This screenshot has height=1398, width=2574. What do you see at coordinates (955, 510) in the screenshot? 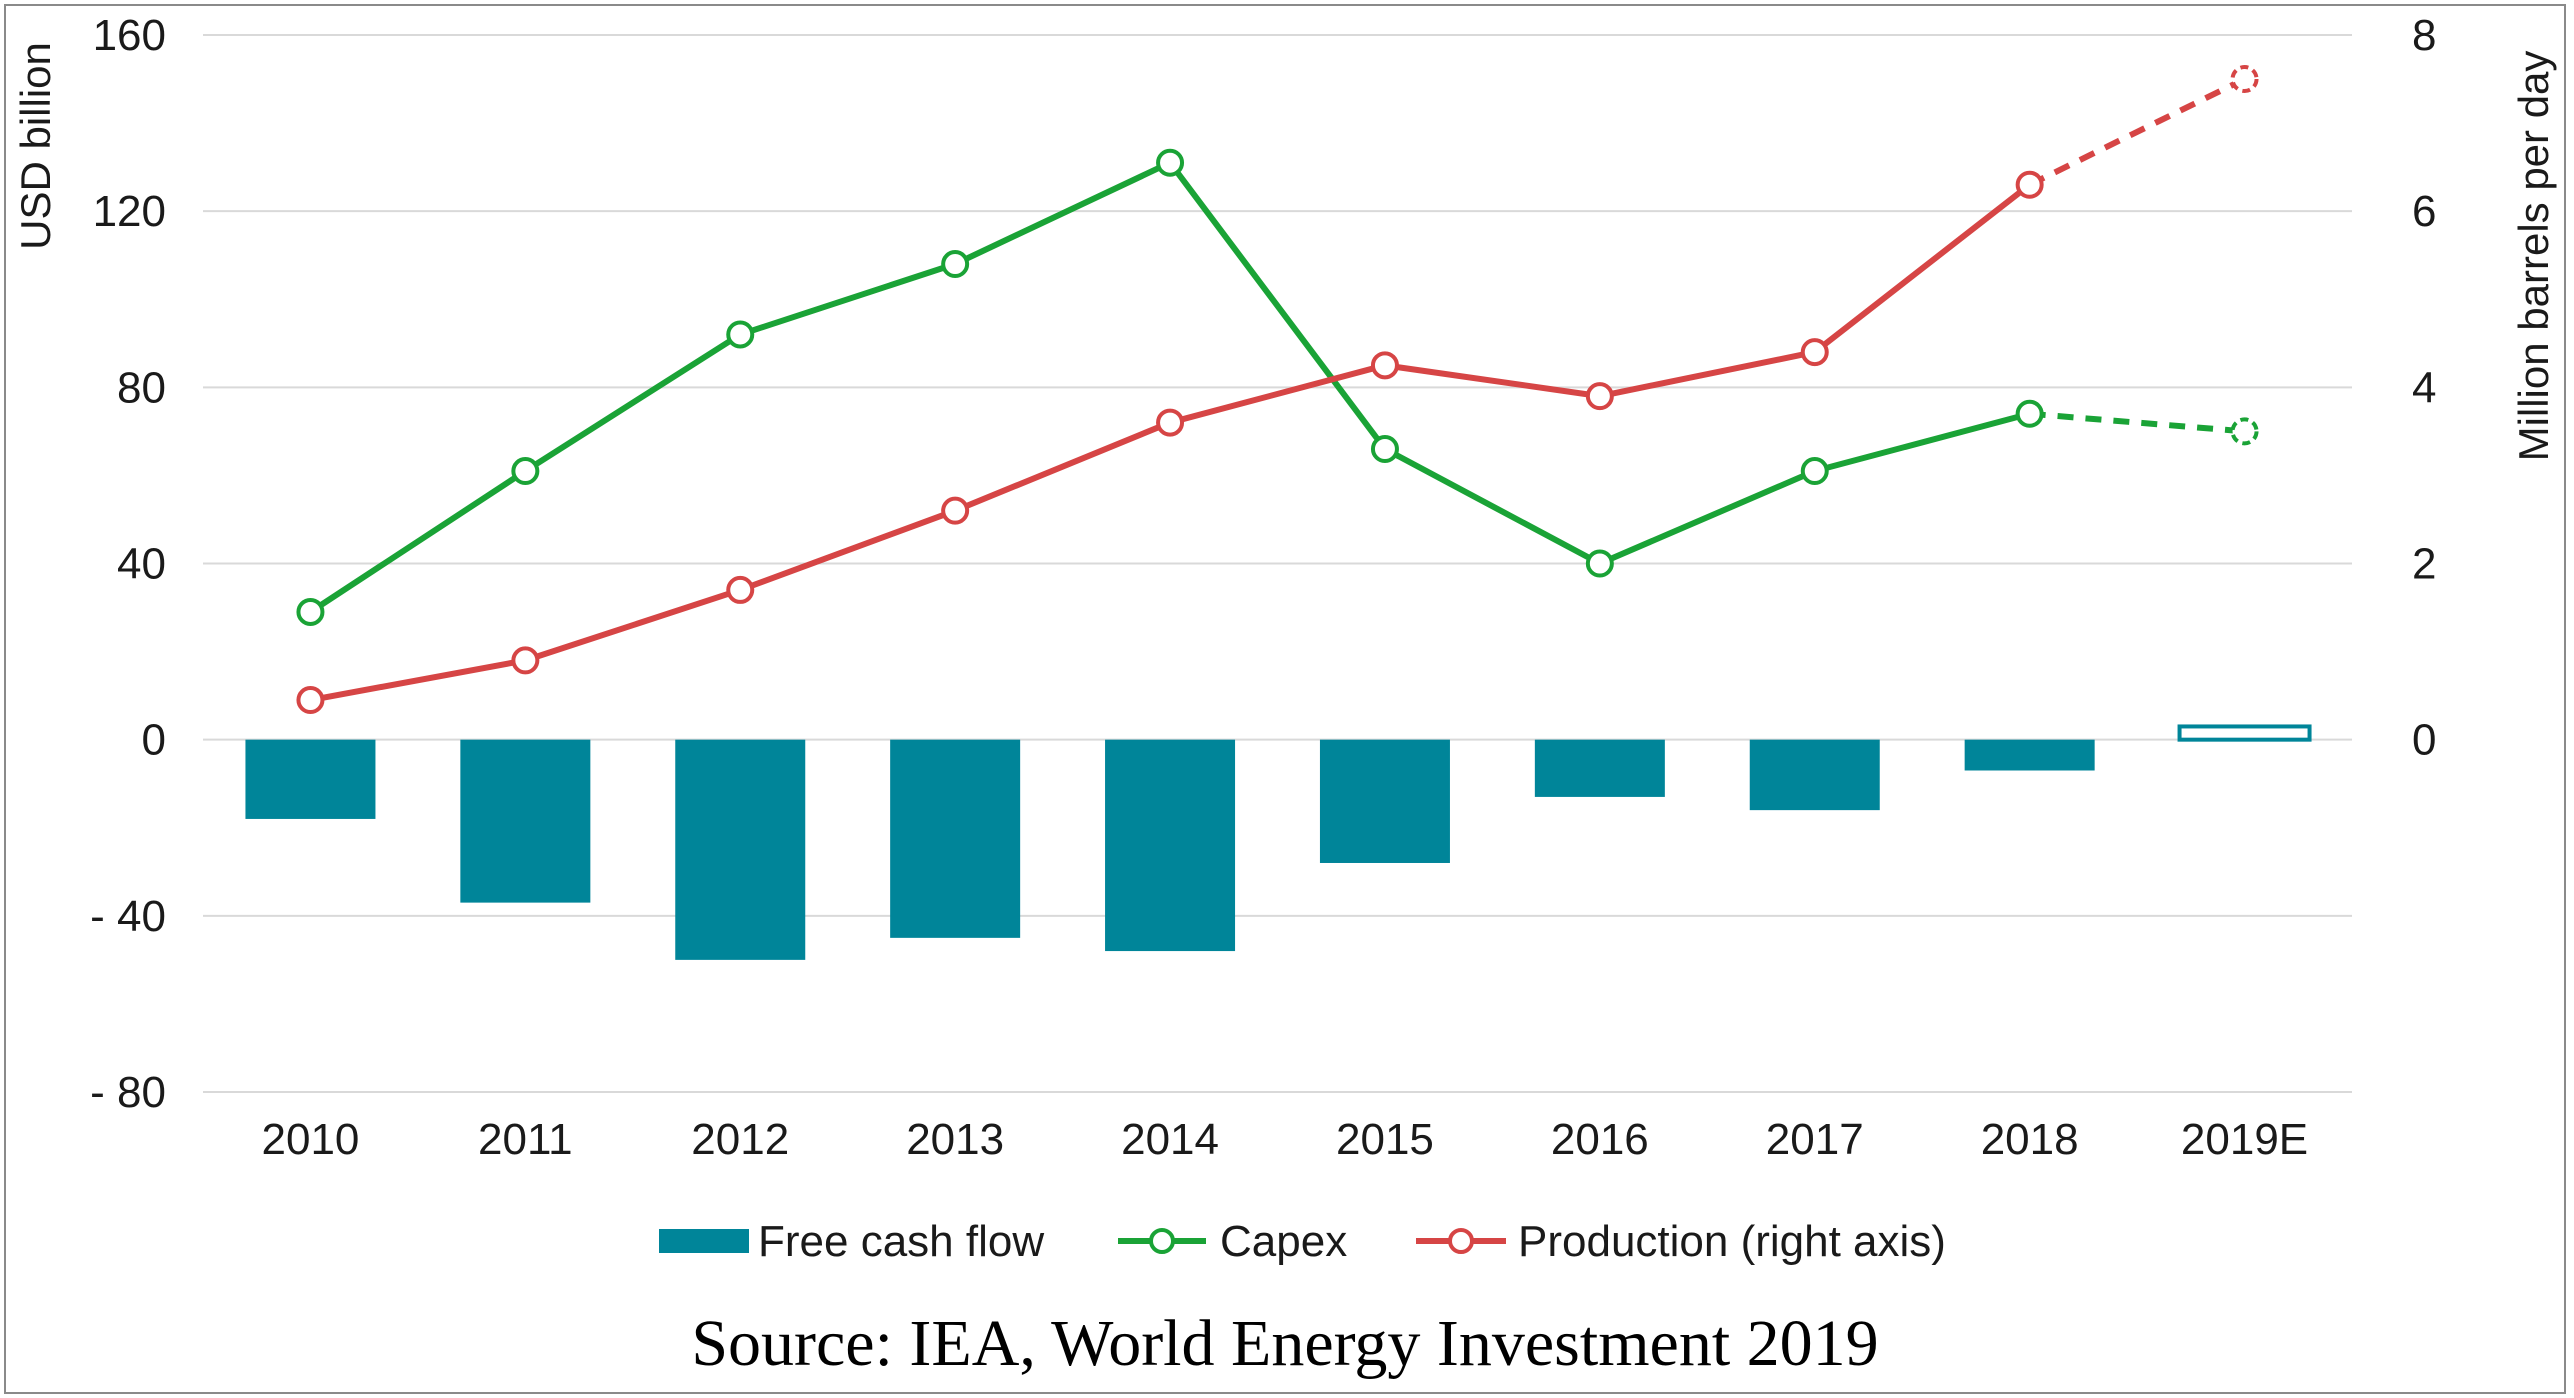
I see `point-production-right-axis-2013` at bounding box center [955, 510].